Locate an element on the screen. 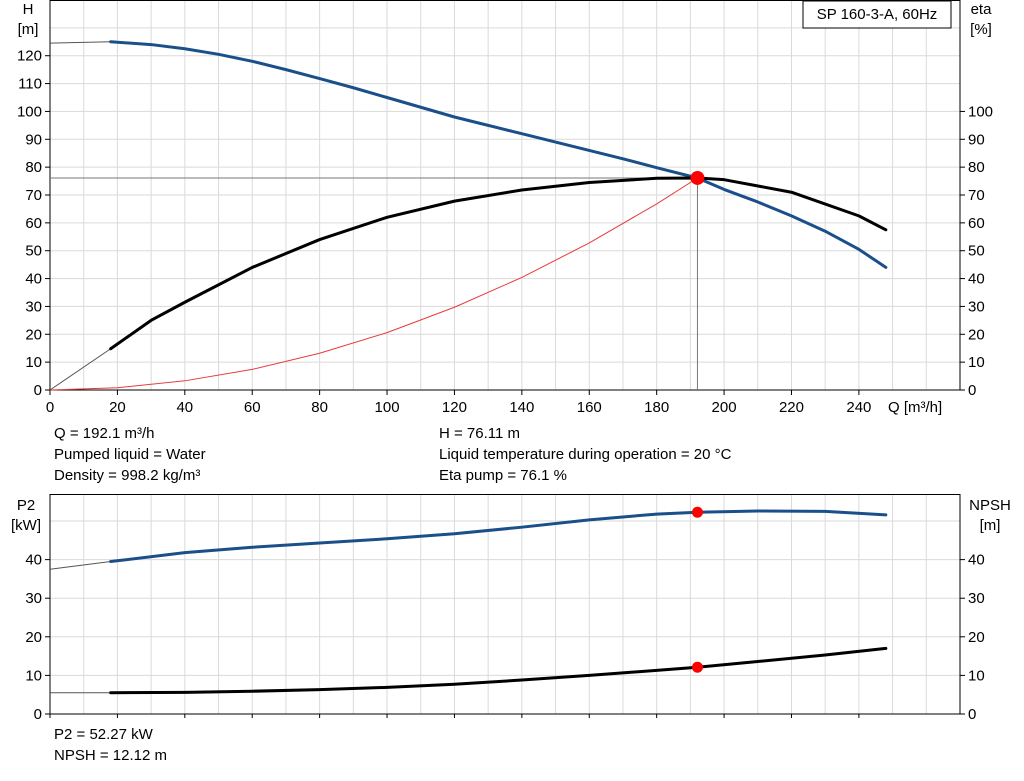 The height and width of the screenshot is (781, 1024). upper-left-tick-label: 60 is located at coordinates (33, 223).